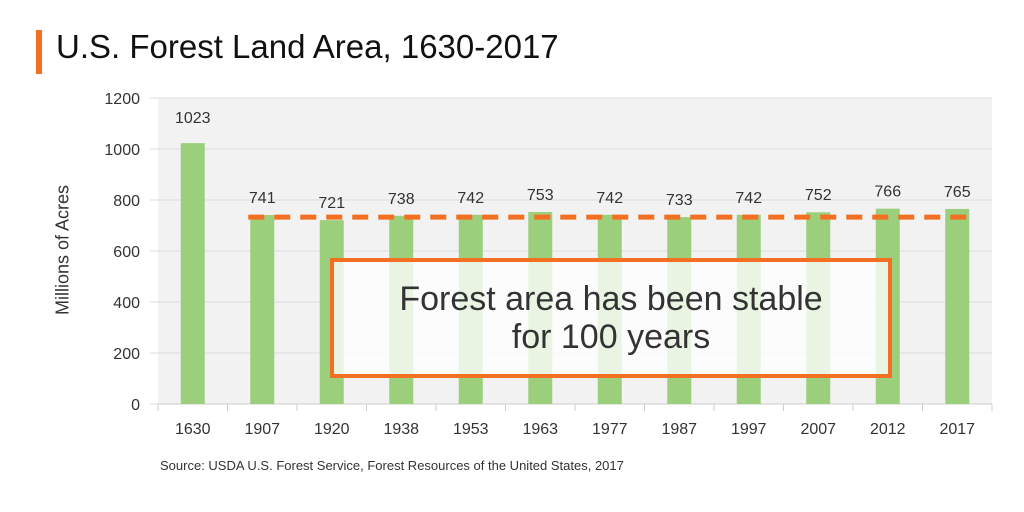 The height and width of the screenshot is (512, 1024). I want to click on callout-line-1: Forest area has been stable, so click(611, 299).